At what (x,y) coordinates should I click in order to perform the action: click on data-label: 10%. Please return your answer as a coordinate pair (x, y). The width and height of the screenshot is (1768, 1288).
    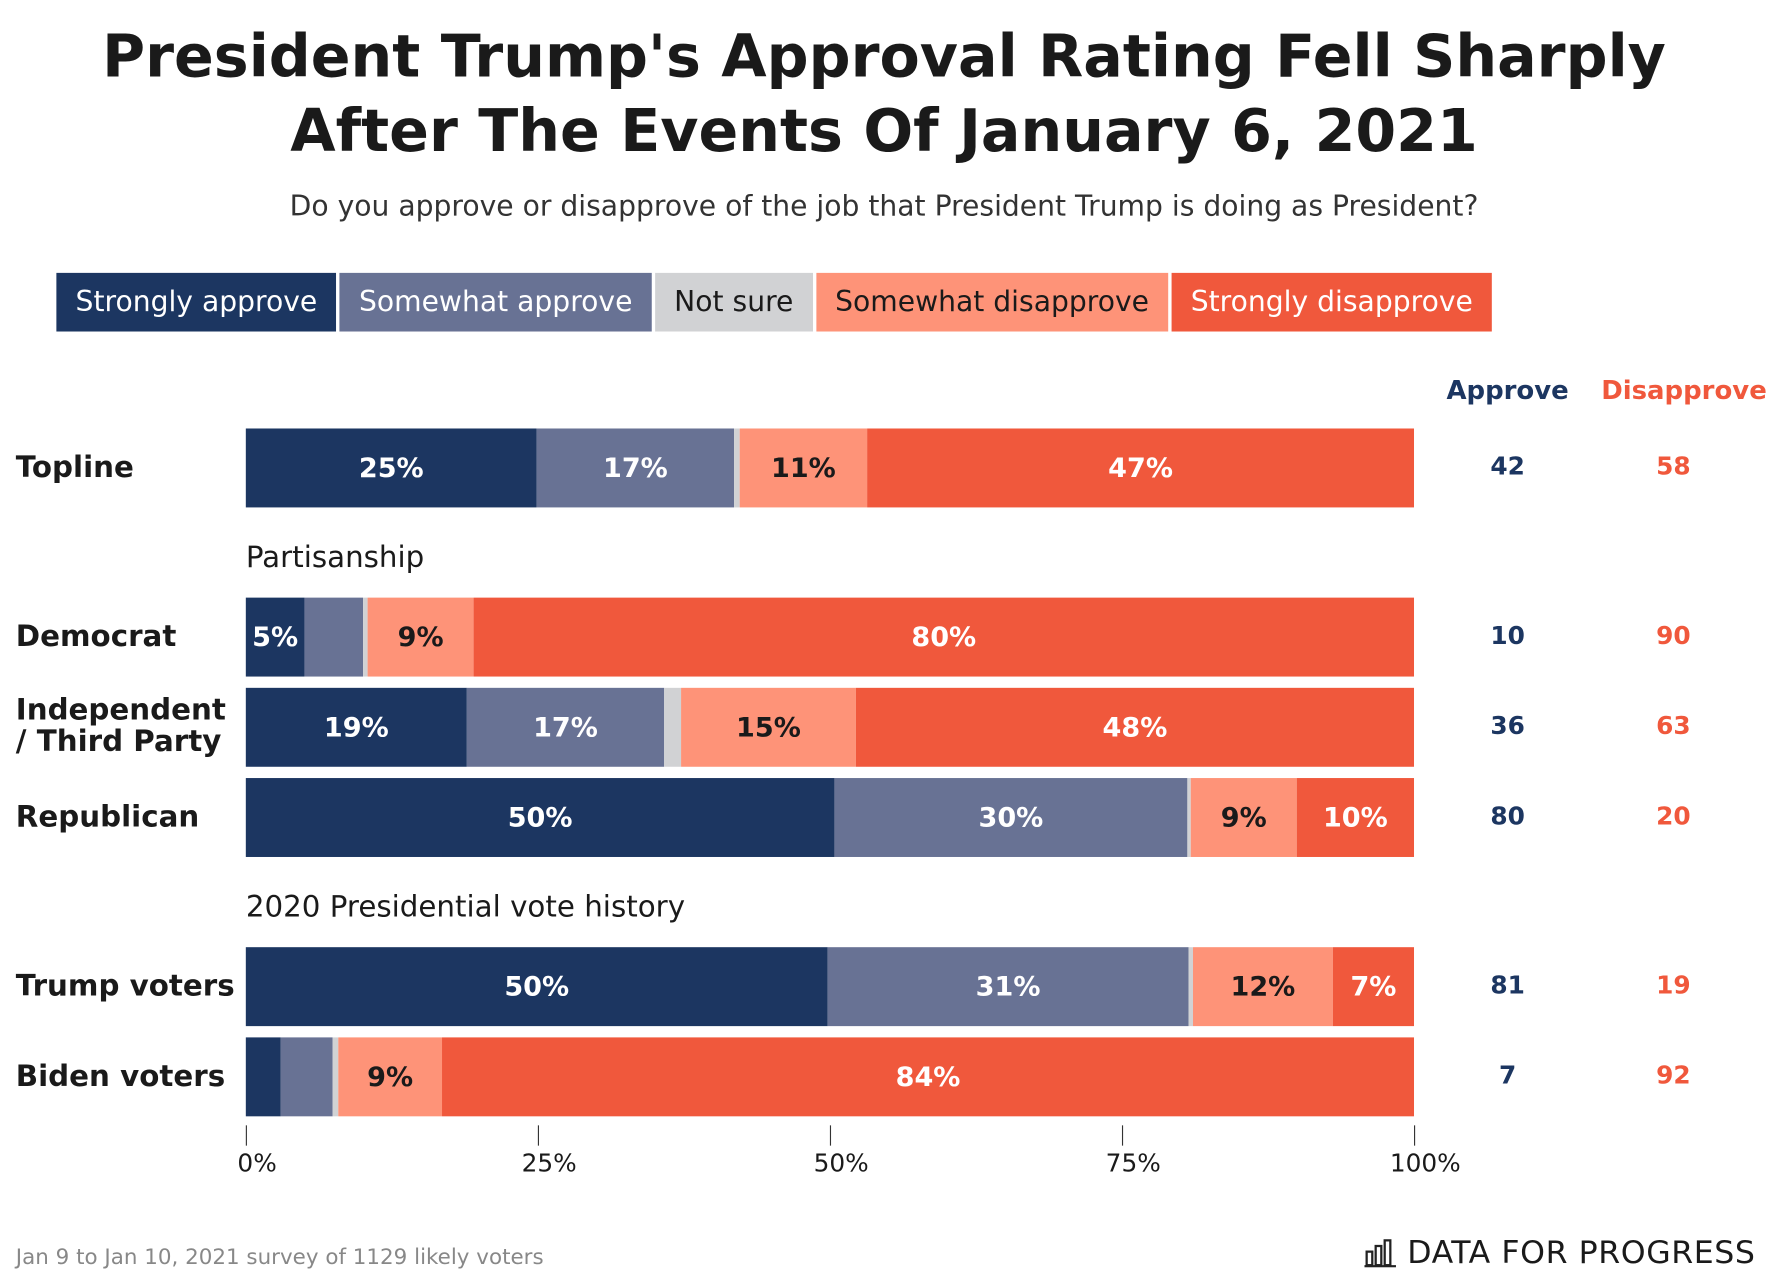
    Looking at the image, I should click on (1355, 817).